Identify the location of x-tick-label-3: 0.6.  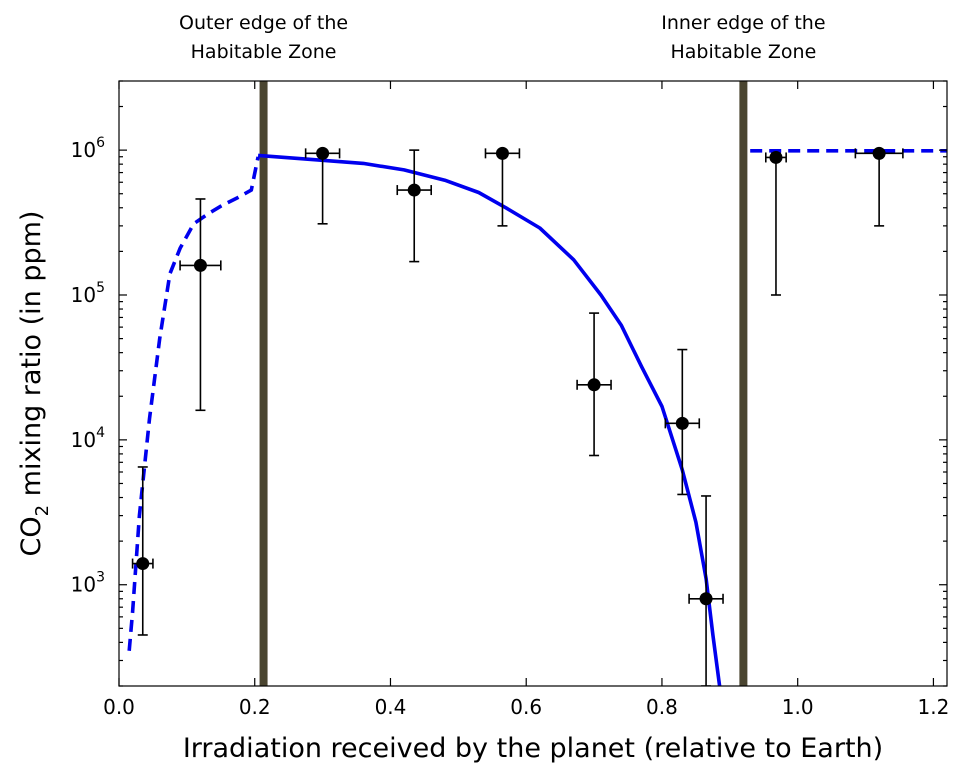
(526, 707).